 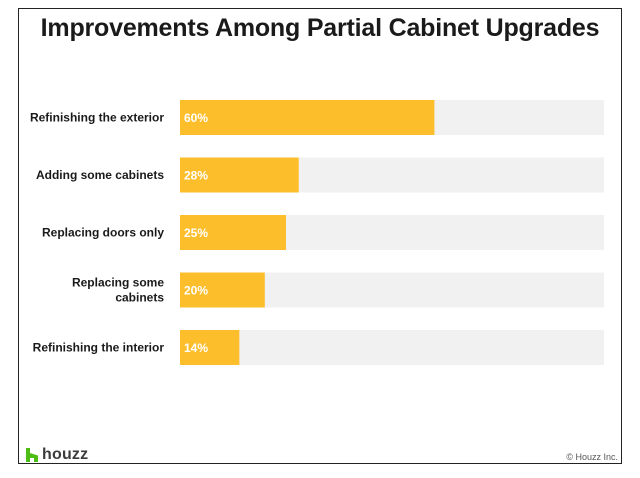 What do you see at coordinates (139, 298) in the screenshot?
I see `category-label: cabinets` at bounding box center [139, 298].